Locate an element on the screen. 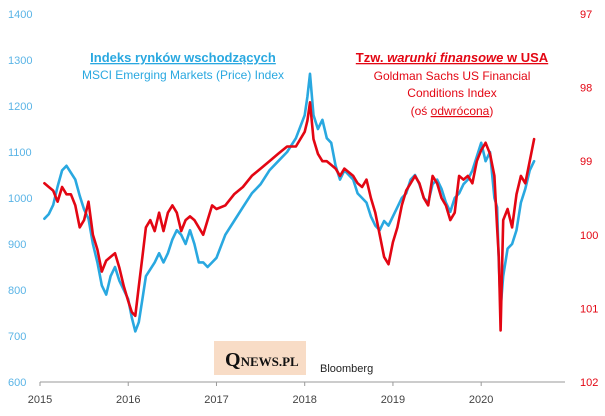 Image resolution: width=605 pixels, height=416 pixels. left-tick-label: 1300 is located at coordinates (20, 61).